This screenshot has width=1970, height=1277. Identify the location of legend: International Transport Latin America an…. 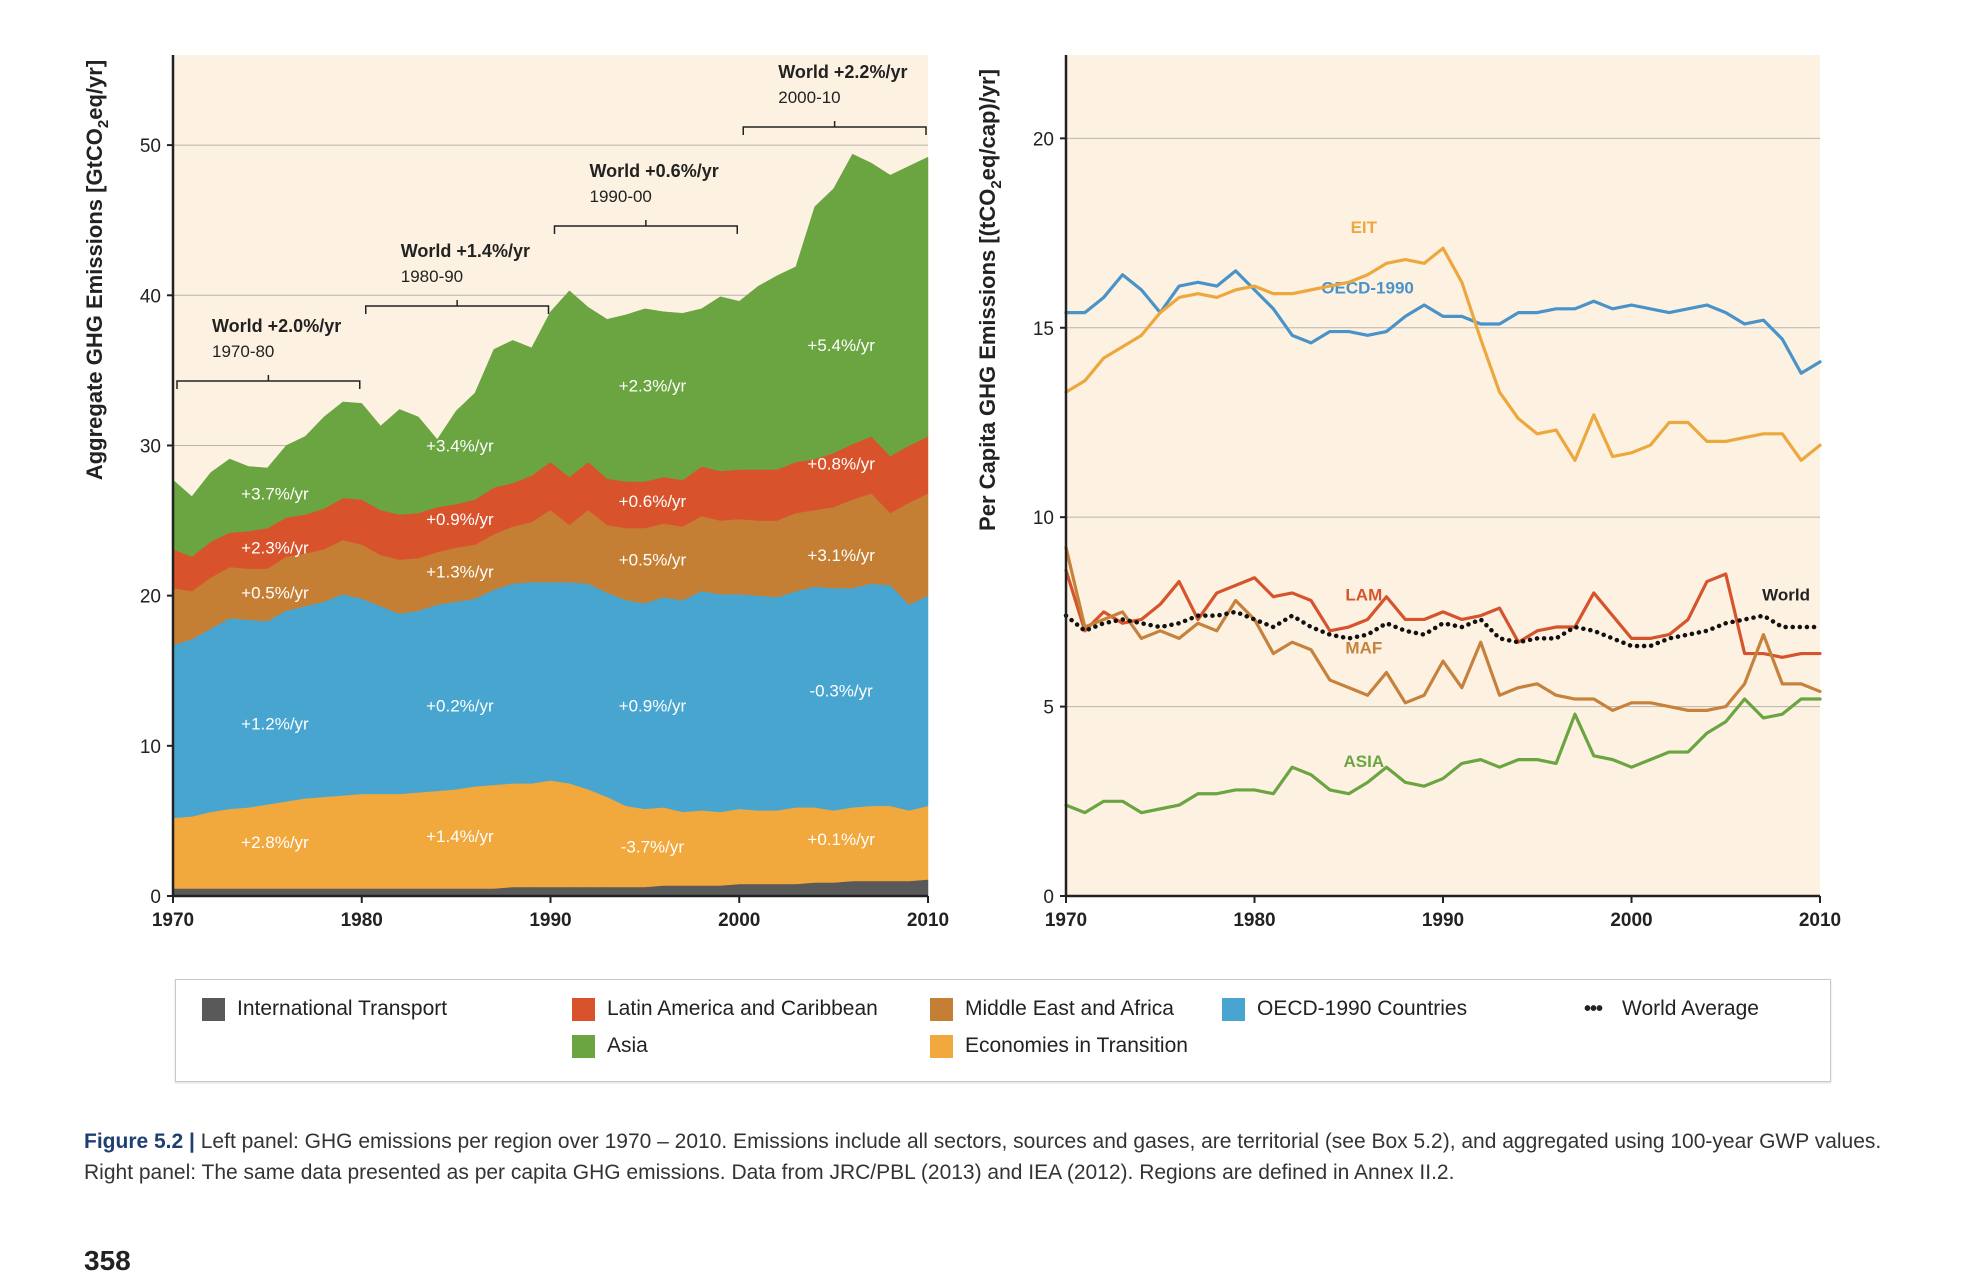
(1003, 1030).